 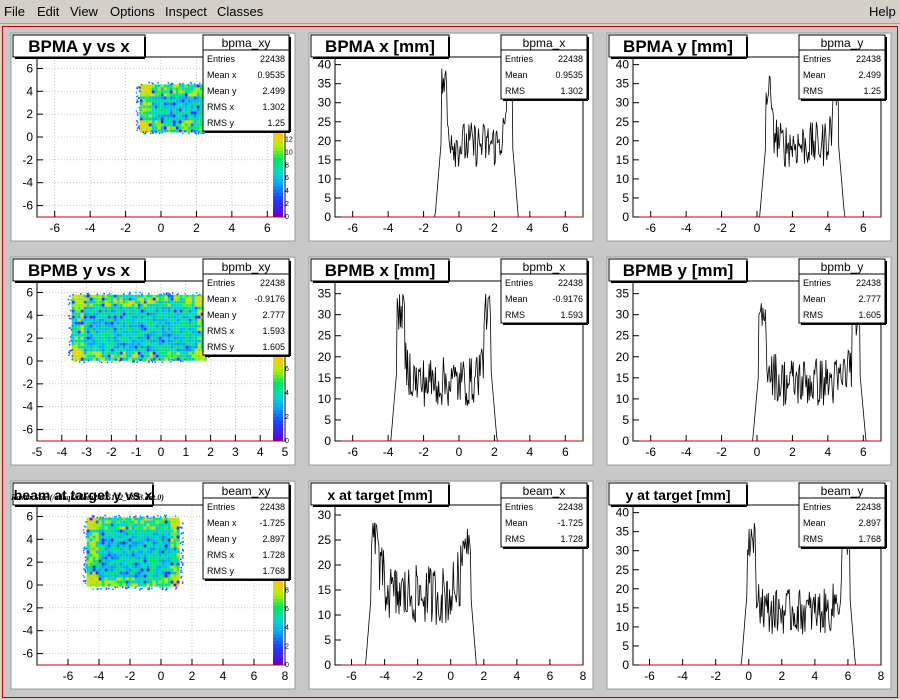 I want to click on menu-inspect: Inspect, so click(x=186, y=11).